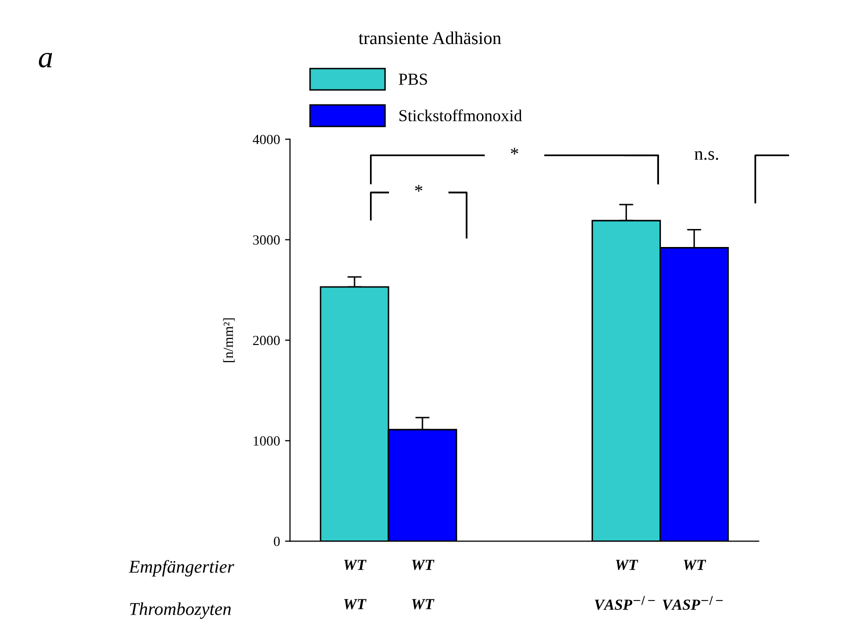 The height and width of the screenshot is (630, 843). I want to click on y-tick-label: 3000, so click(266, 240).